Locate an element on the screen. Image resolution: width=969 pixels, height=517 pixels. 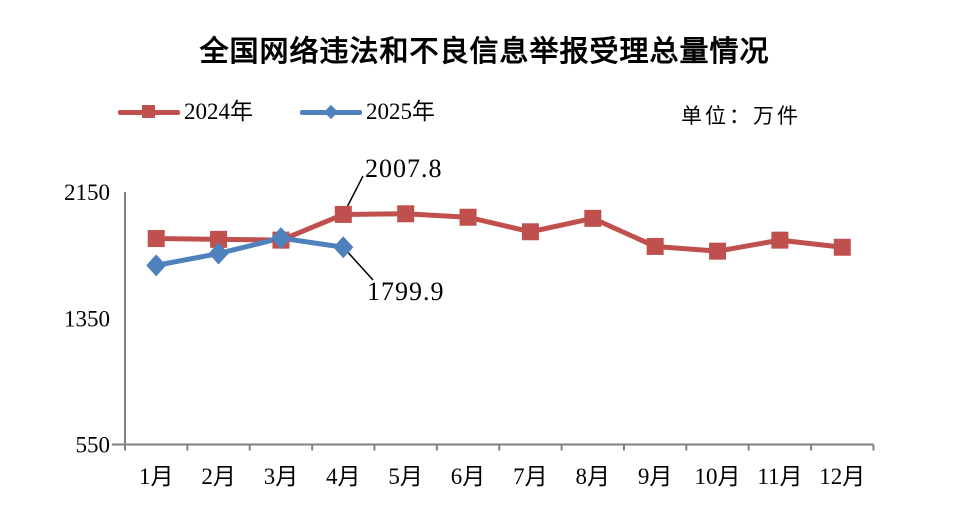
x-tick-label: 3月 is located at coordinates (281, 476).